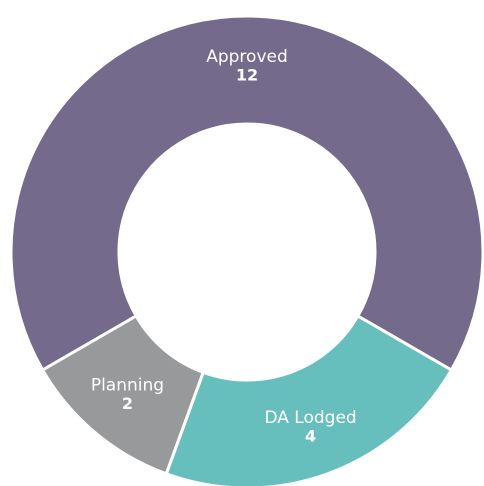 The height and width of the screenshot is (486, 484). What do you see at coordinates (247, 75) in the screenshot?
I see `slice-value: 12` at bounding box center [247, 75].